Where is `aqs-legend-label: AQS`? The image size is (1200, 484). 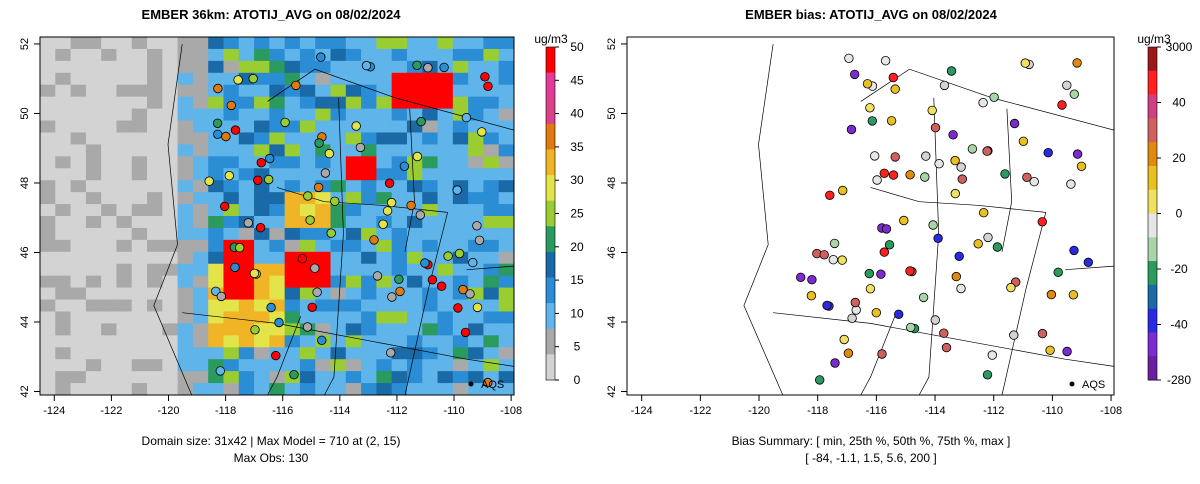 aqs-legend-label: AQS is located at coordinates (492, 385).